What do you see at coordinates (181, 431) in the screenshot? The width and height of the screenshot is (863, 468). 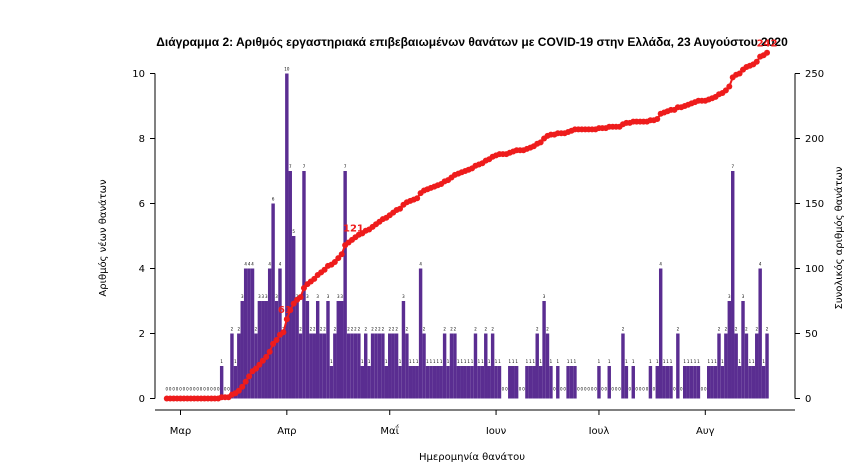 I see `x-tick-label: Μαρ` at bounding box center [181, 431].